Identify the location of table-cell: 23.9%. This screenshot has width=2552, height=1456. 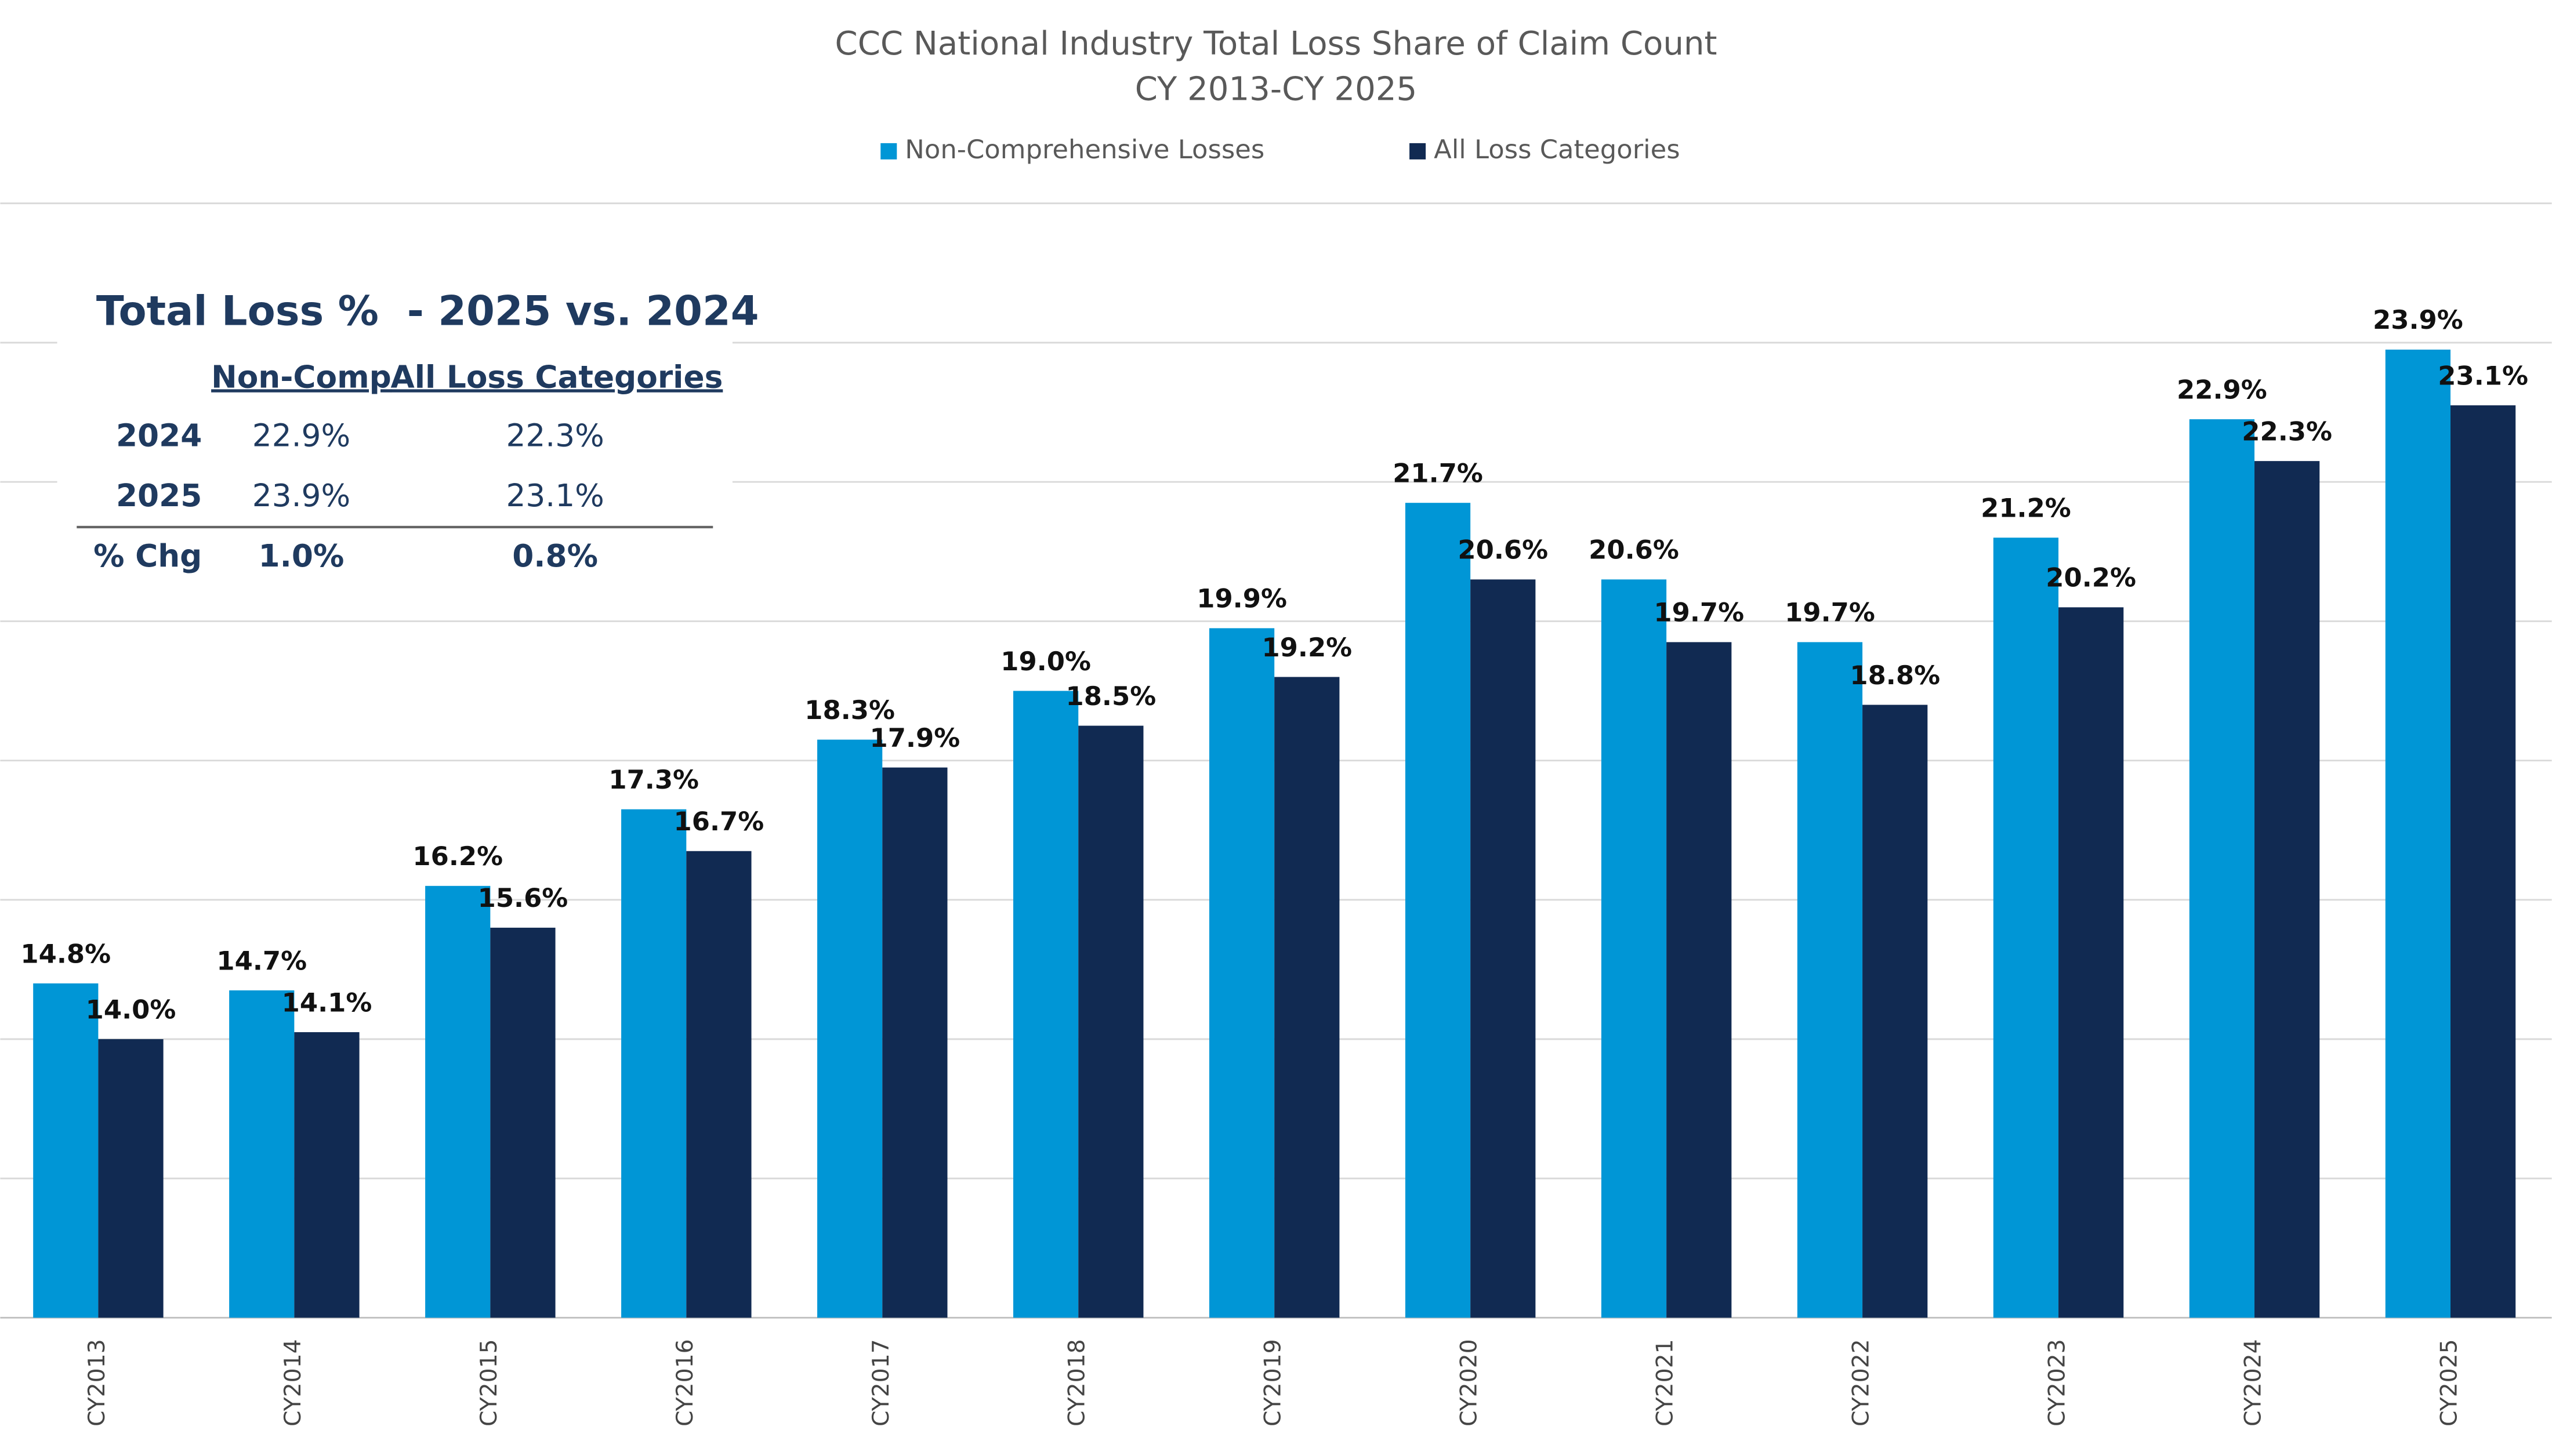
(301, 496).